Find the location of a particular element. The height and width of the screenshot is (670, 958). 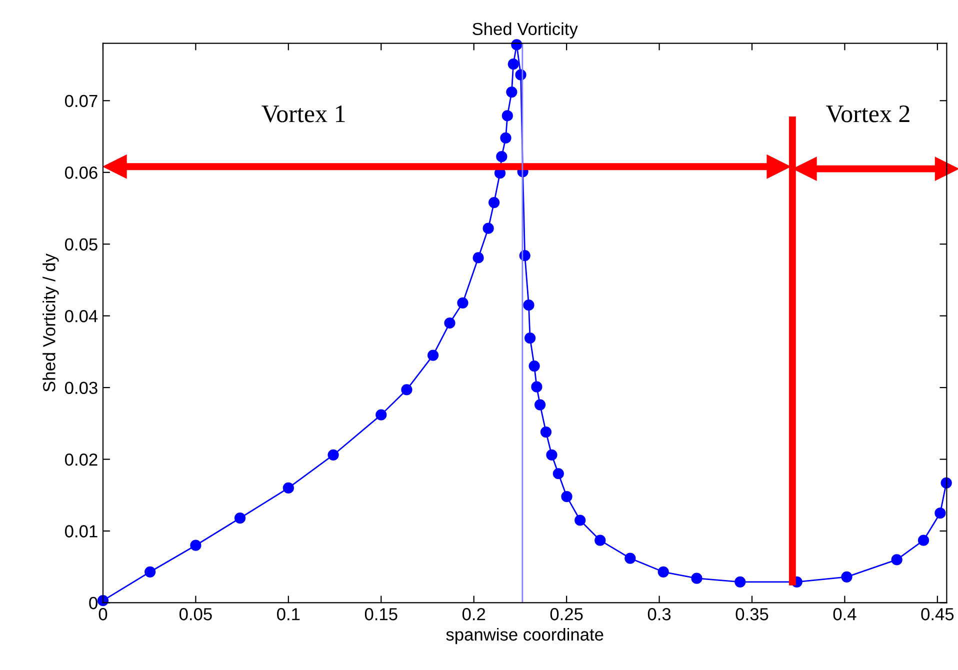

y-tick-label: 0.01 is located at coordinates (81, 531).